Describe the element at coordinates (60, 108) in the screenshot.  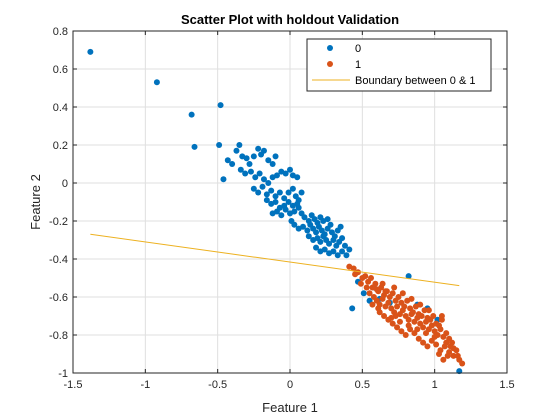
I see `y-tick-label: 0.4` at that location.